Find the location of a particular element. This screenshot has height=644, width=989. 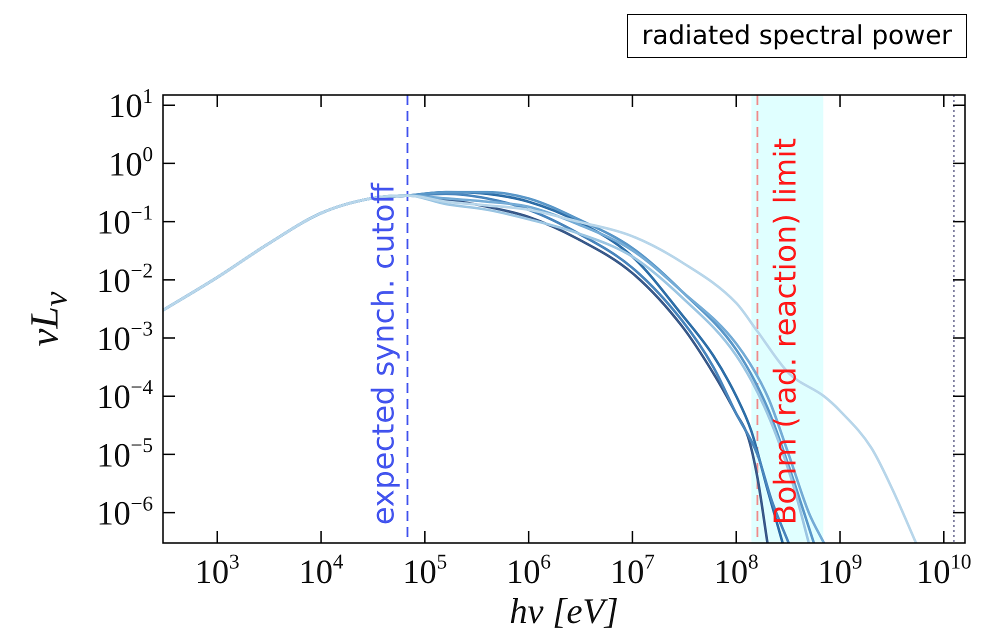

ref-line-label: Bohm (rad. reaction) limit is located at coordinates (786, 331).